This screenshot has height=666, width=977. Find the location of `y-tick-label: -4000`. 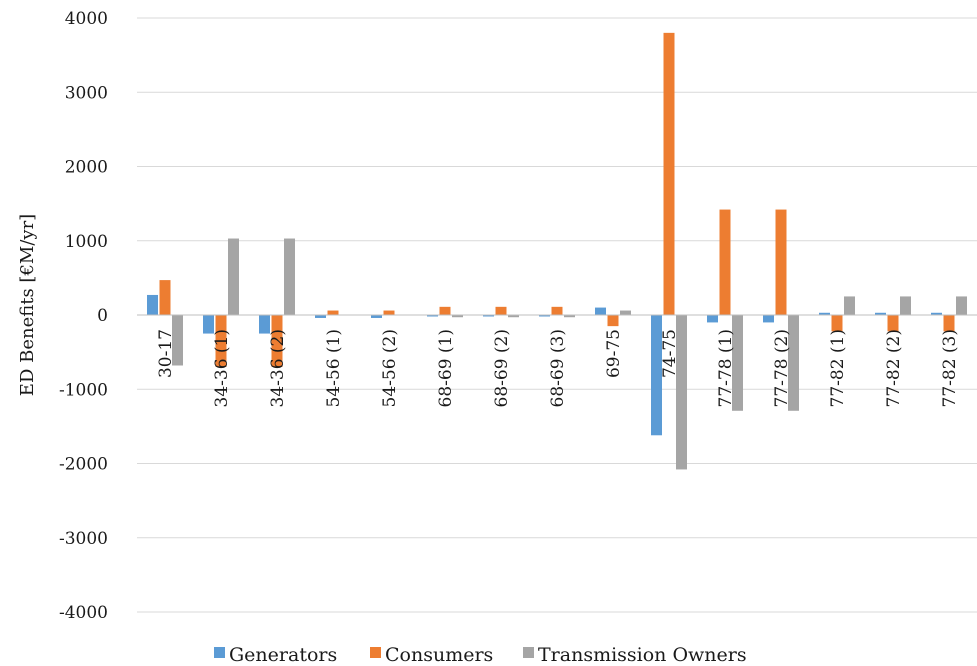

y-tick-label: -4000 is located at coordinates (83, 613).